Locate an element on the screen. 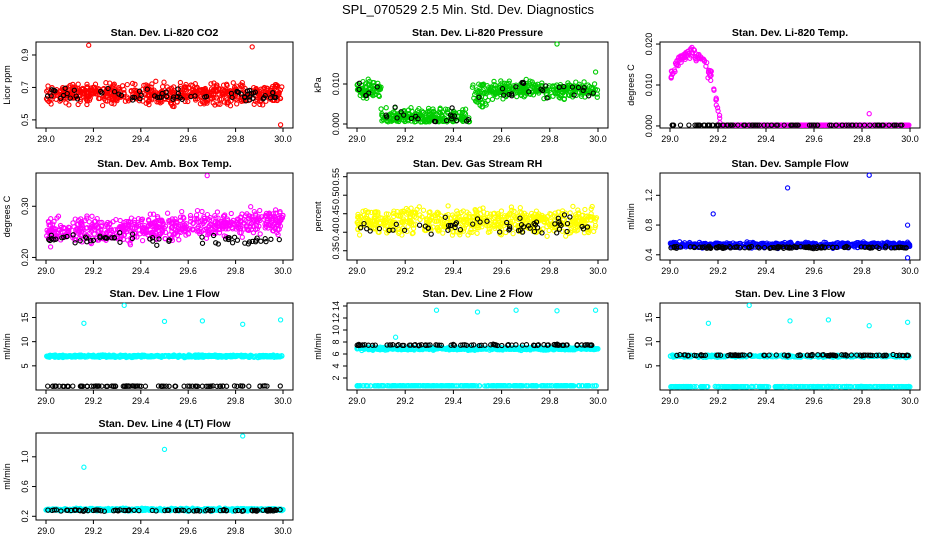  x-tick-label: 30.0 is located at coordinates (910, 271).